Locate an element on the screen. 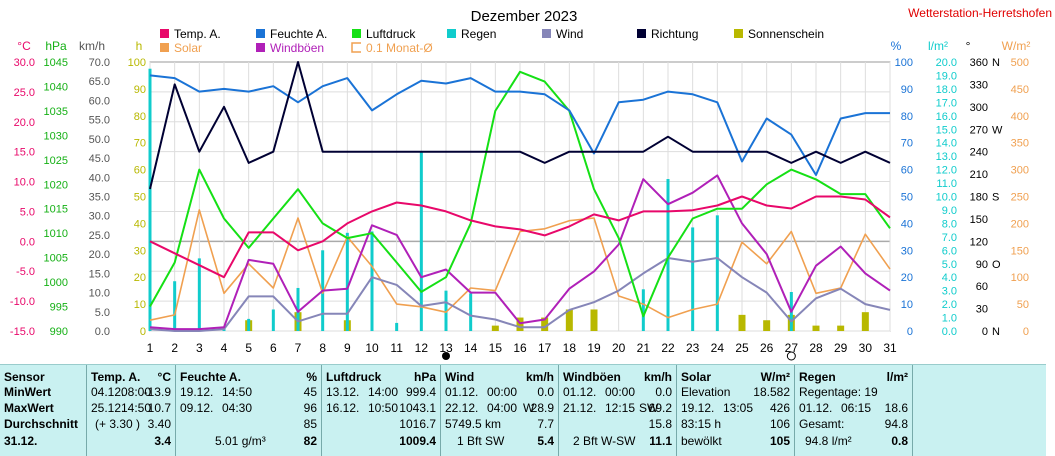  axis-pressure-tick: 995 is located at coordinates (59, 308).